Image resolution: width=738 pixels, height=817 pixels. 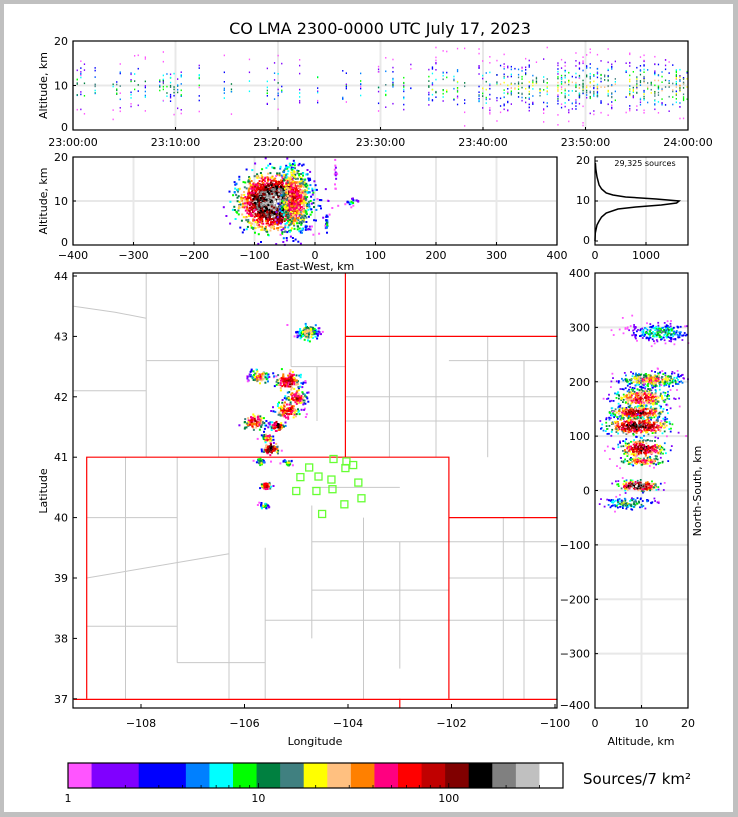 What do you see at coordinates (451, 723) in the screenshot?
I see `longitude-tick-label: −102` at bounding box center [451, 723].